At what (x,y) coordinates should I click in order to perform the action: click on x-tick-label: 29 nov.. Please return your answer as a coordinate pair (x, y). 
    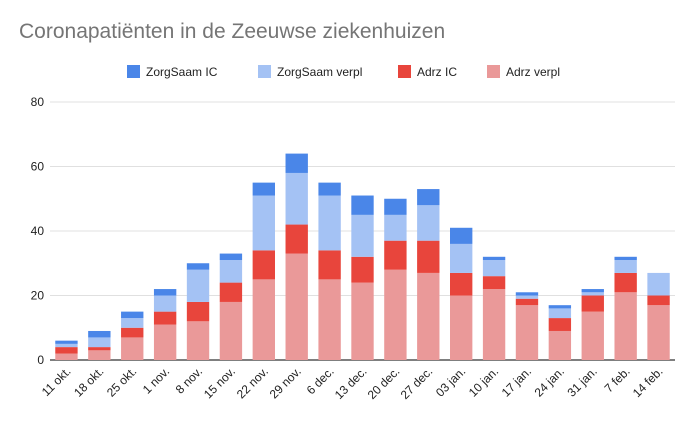
    Looking at the image, I should click on (285, 382).